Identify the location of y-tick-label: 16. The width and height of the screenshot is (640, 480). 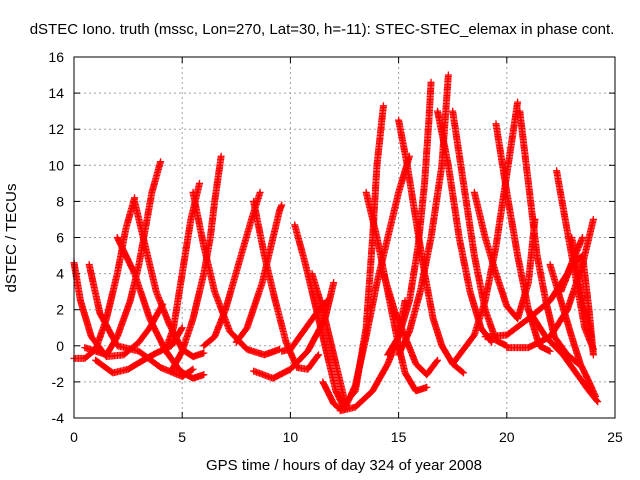
(56, 57).